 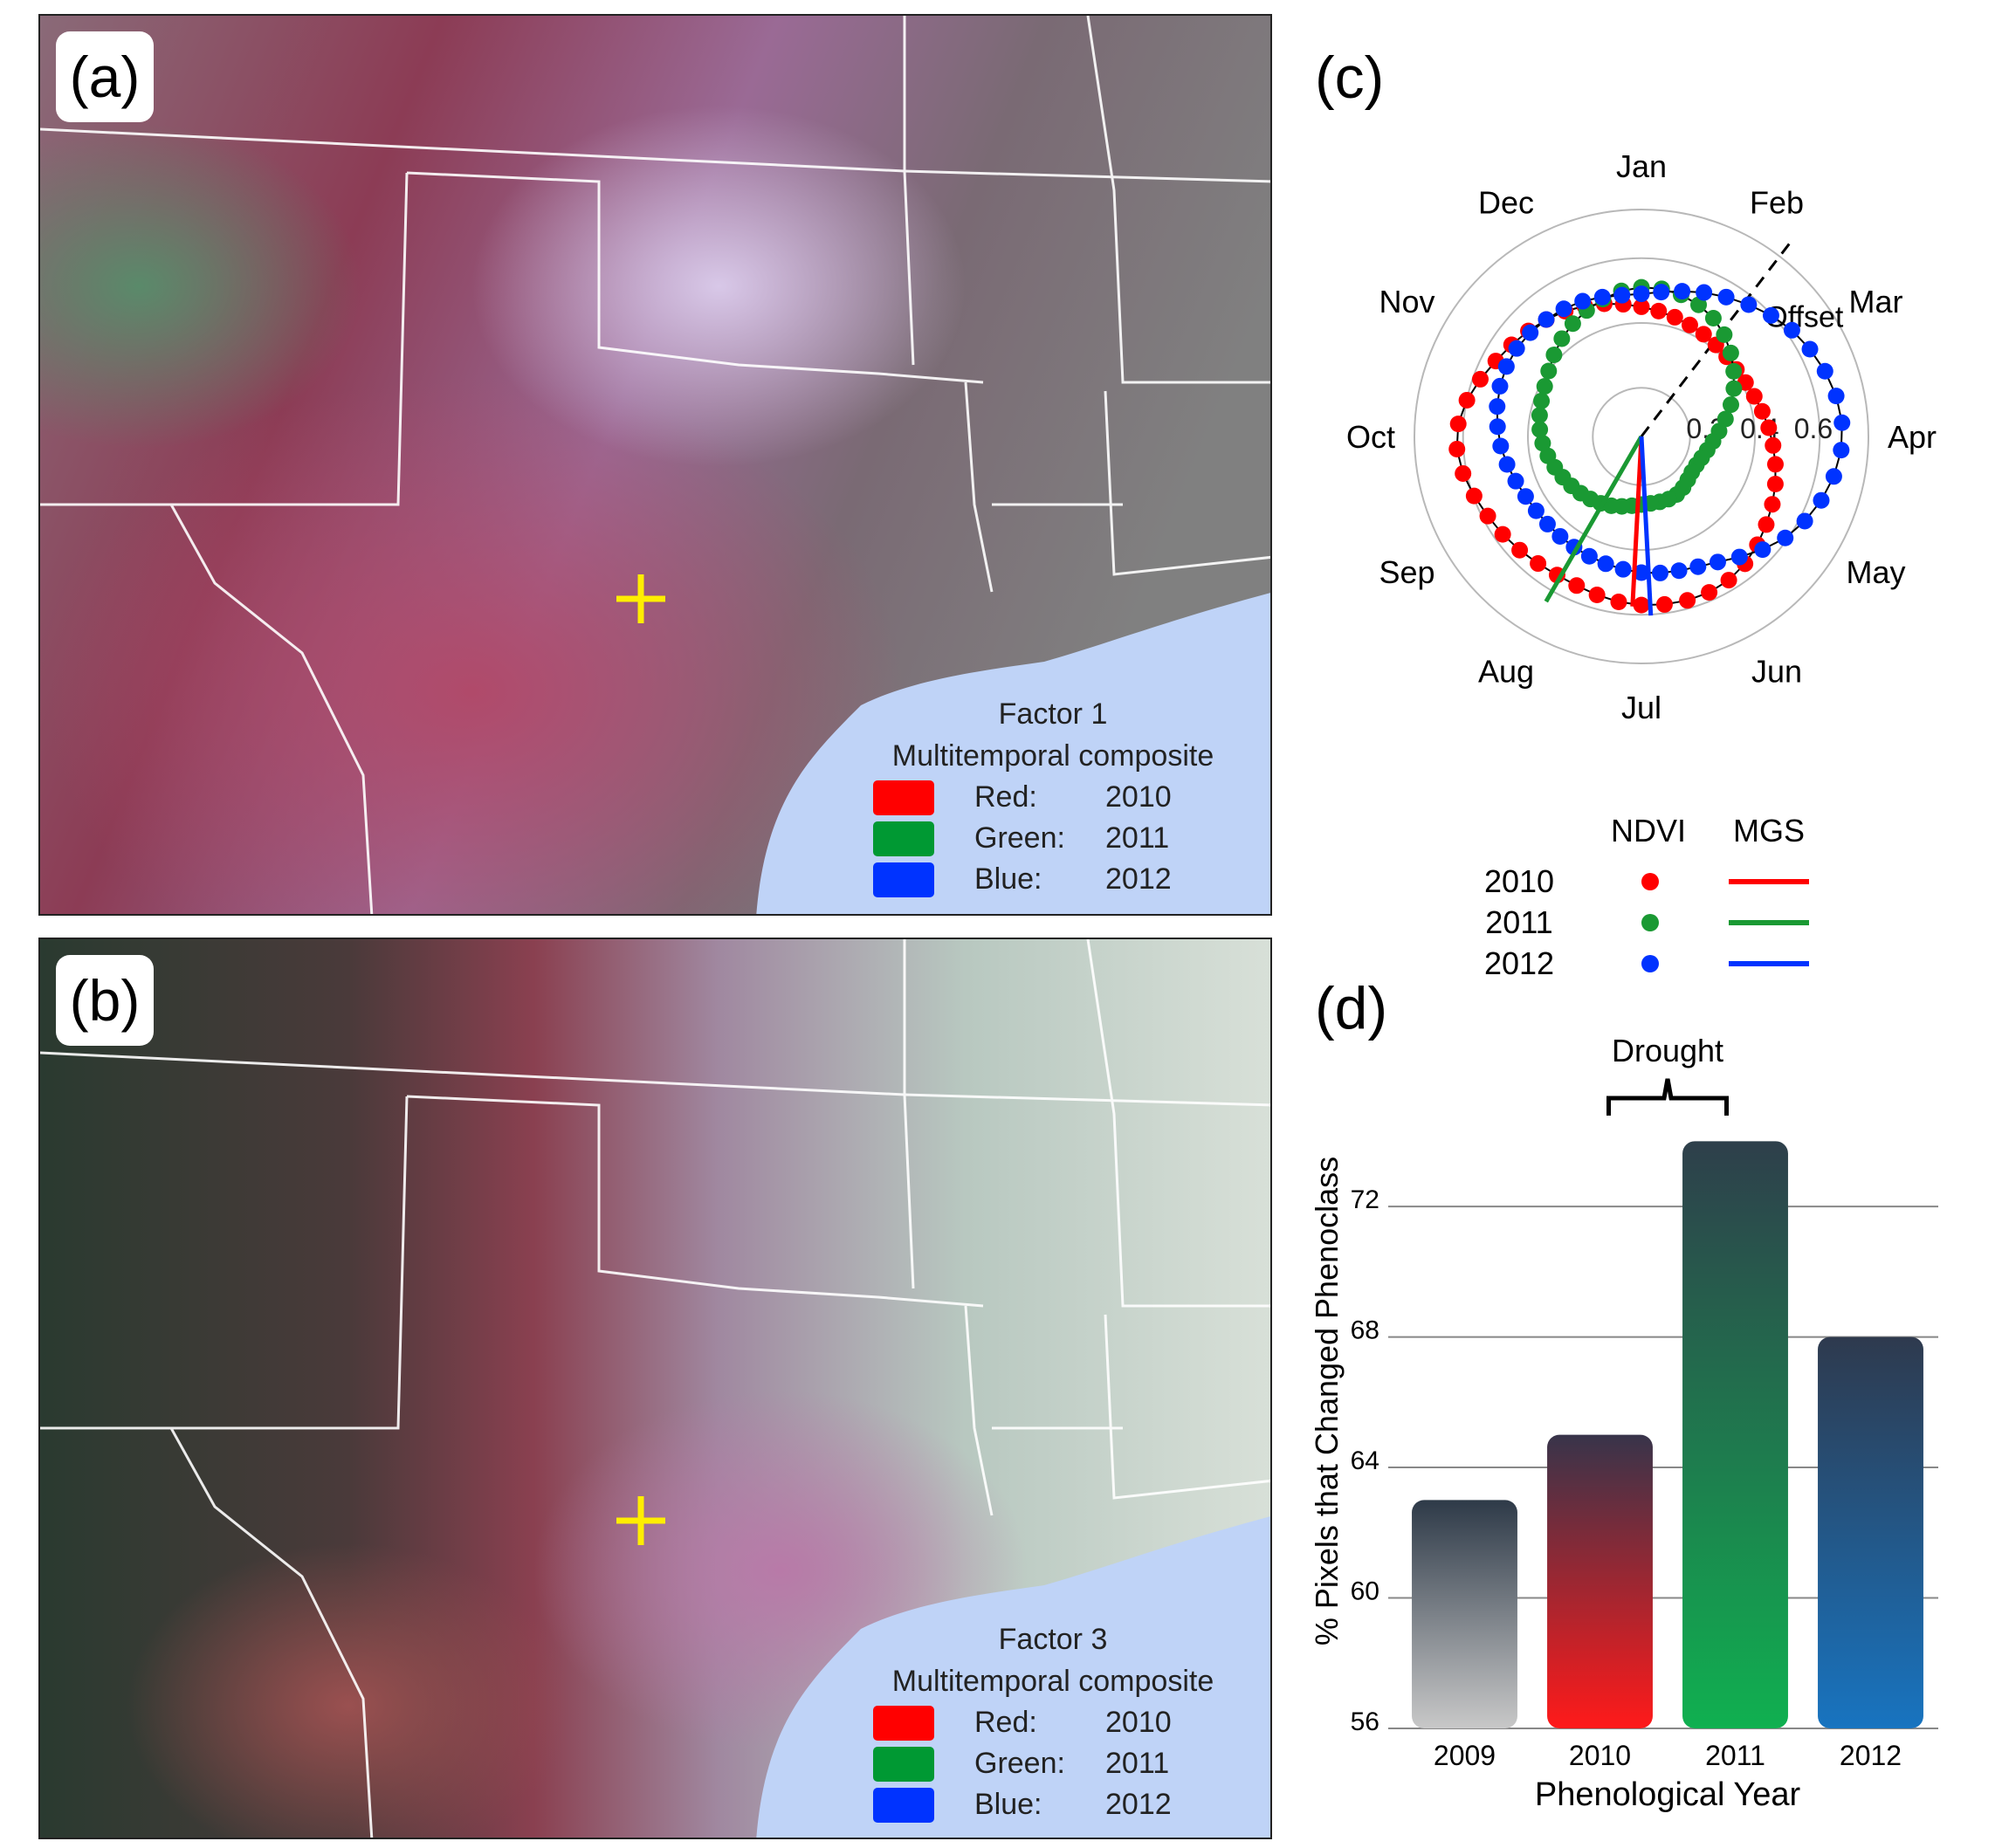 I want to click on bar-y-axis-title: % Pixels that Changed Phenoclass, so click(x=1327, y=1401).